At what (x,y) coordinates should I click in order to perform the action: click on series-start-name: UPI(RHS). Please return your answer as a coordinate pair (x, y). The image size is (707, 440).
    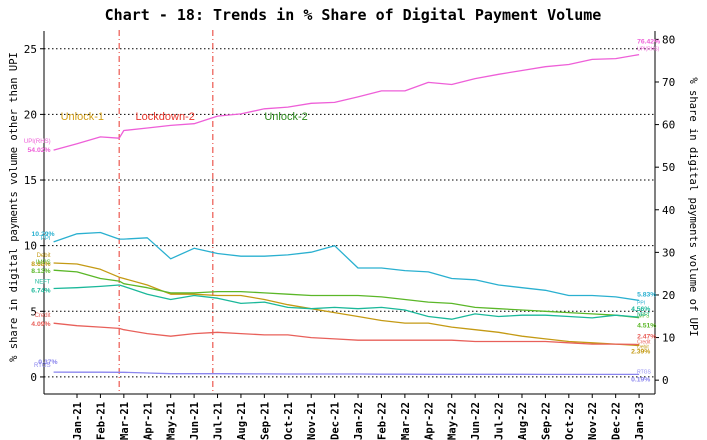
    Looking at the image, I should click on (37, 142).